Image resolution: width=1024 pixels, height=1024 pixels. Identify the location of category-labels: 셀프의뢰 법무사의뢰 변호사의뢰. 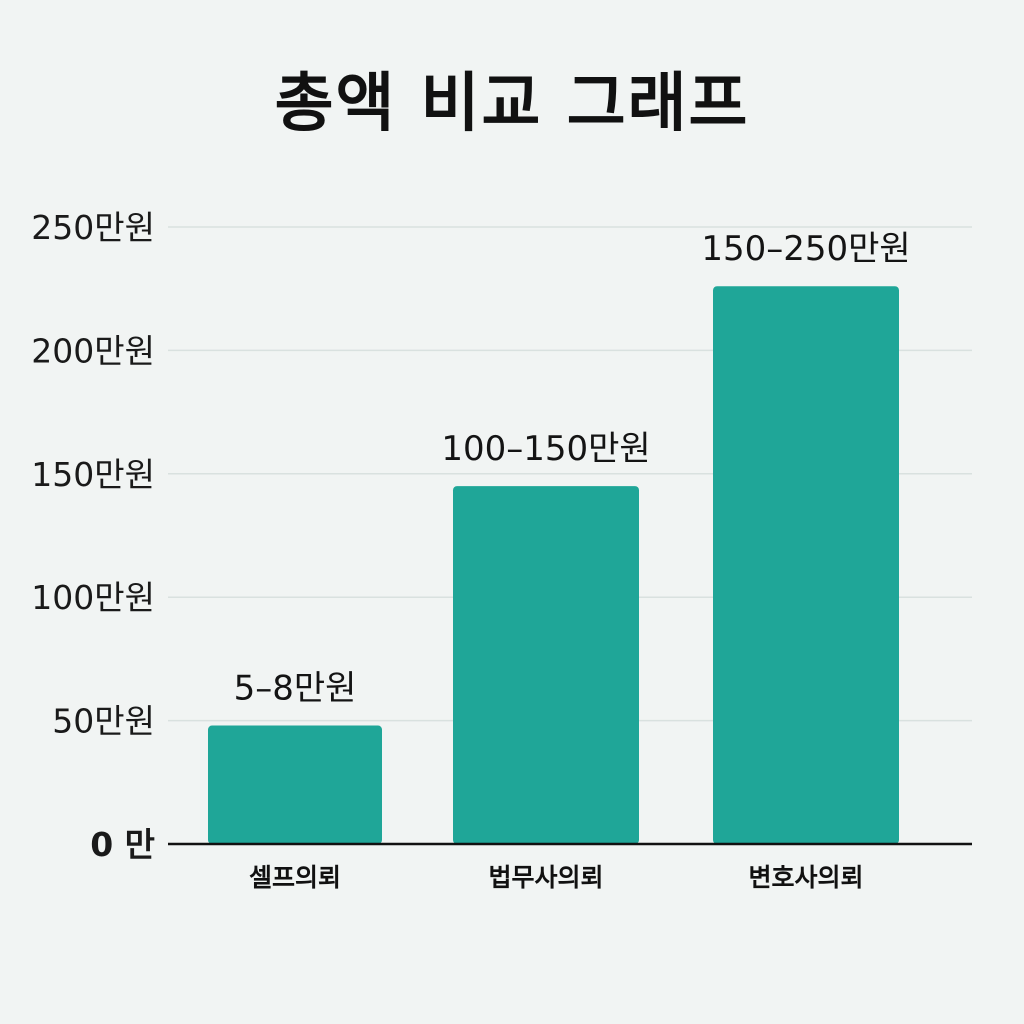
(556, 877).